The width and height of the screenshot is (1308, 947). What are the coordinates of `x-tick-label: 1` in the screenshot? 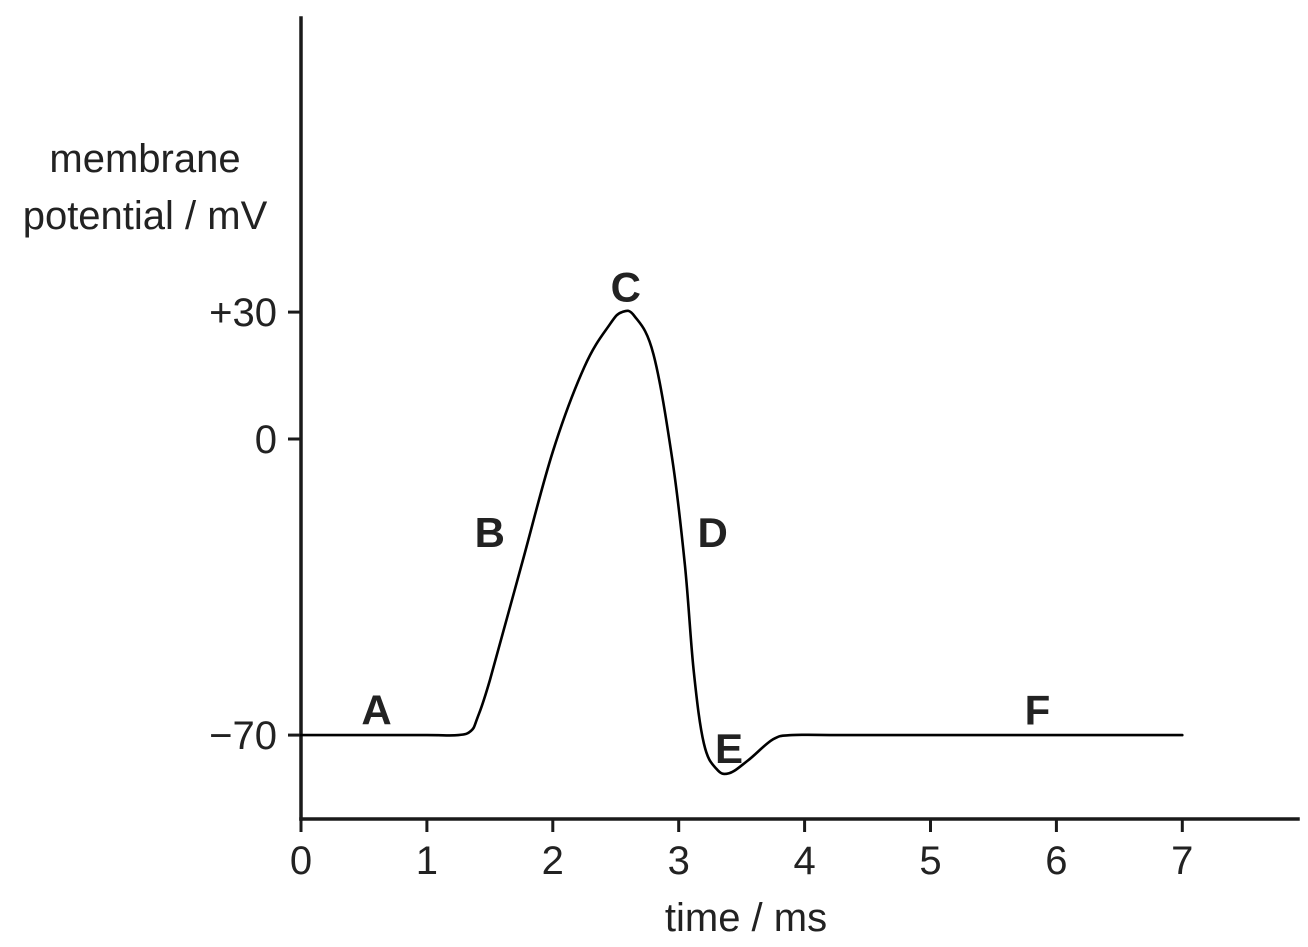 It's located at (427, 861).